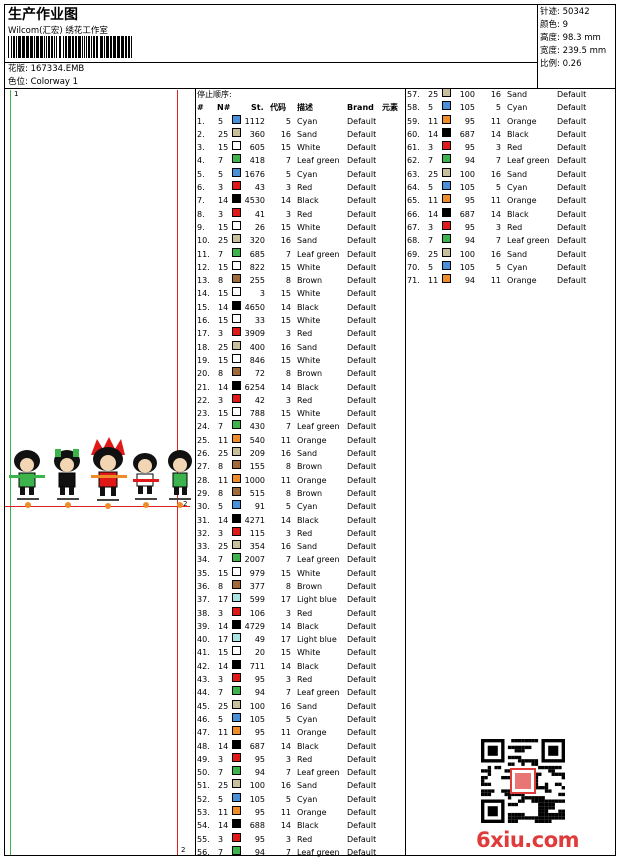  Describe the element at coordinates (254, 626) in the screenshot. I see `row-stitches: 4729` at that location.